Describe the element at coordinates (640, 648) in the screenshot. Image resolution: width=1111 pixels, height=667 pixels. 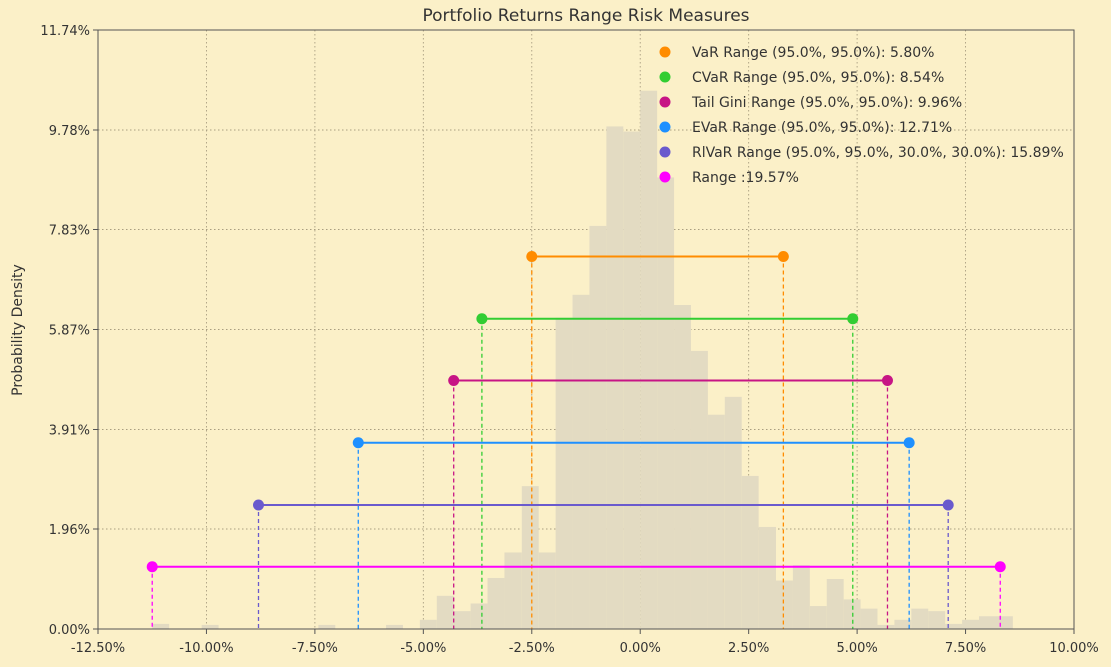
I see `x-tick-label: 0.00%` at that location.